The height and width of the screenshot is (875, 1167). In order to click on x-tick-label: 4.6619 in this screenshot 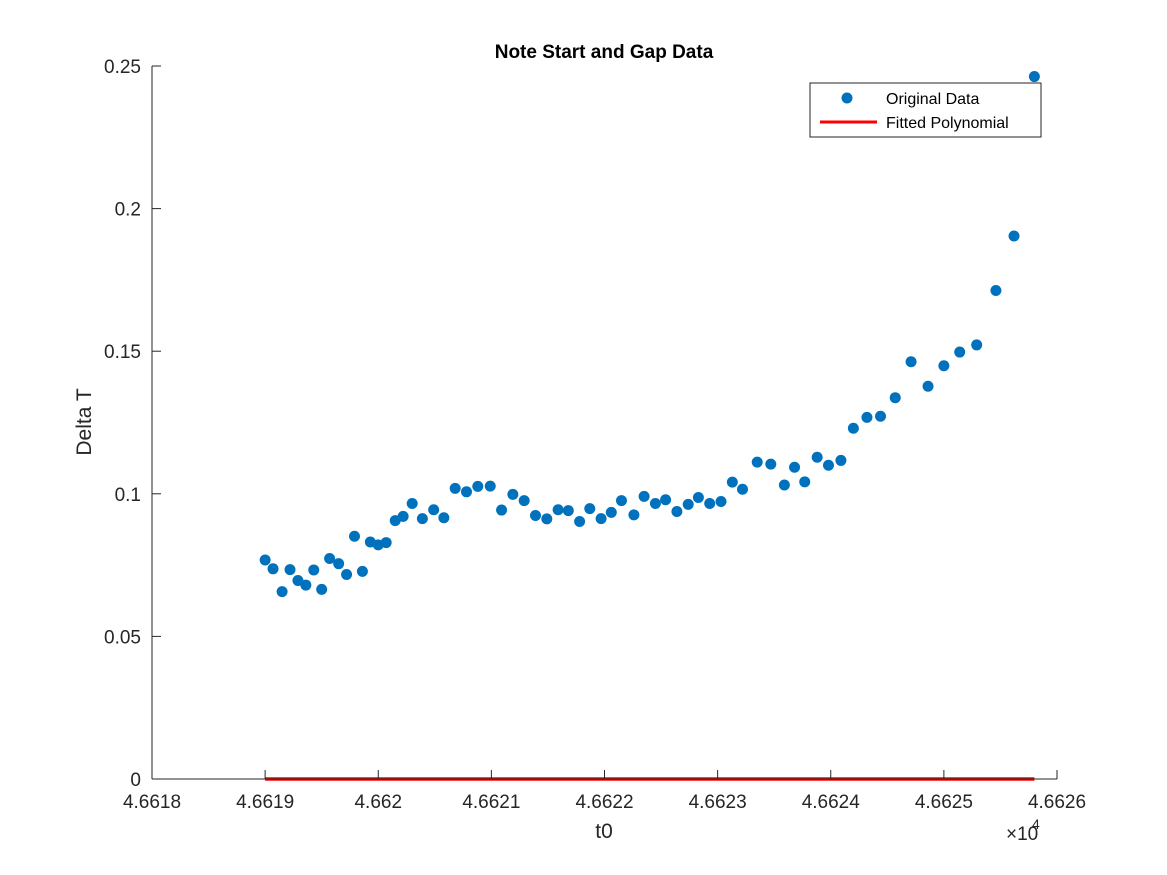, I will do `click(265, 802)`.